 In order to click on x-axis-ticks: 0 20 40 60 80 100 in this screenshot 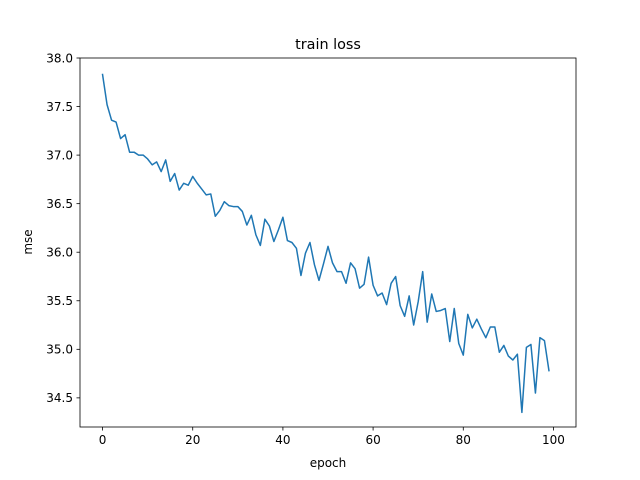, I will do `click(332, 437)`.